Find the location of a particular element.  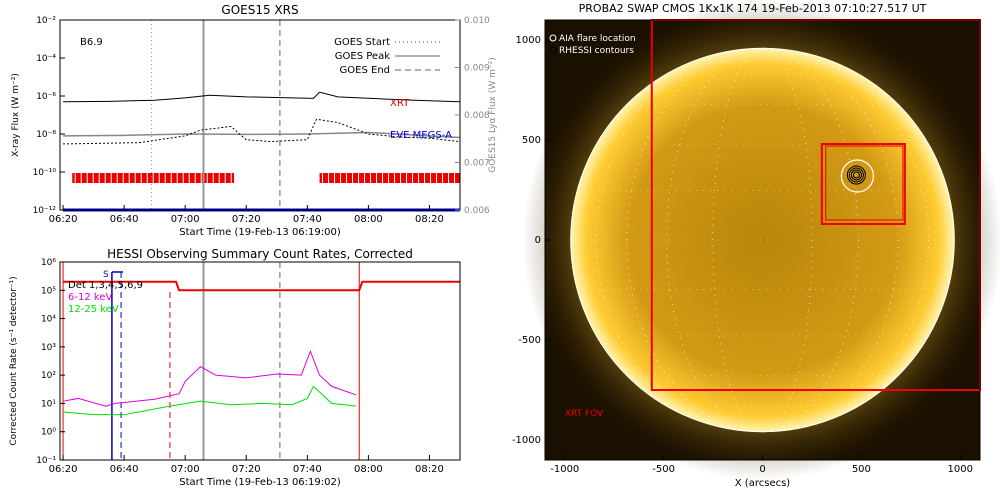

goes-ytick-label: 10⁻² is located at coordinates (46, 21).